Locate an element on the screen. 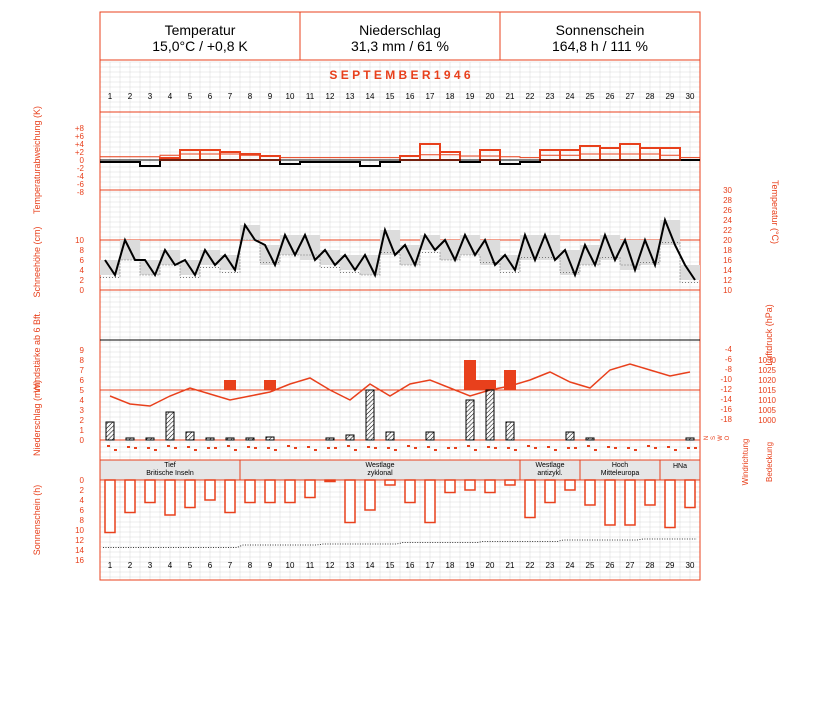 This screenshot has width=827, height=702. wind-dir-tick: S is located at coordinates (714, 438).